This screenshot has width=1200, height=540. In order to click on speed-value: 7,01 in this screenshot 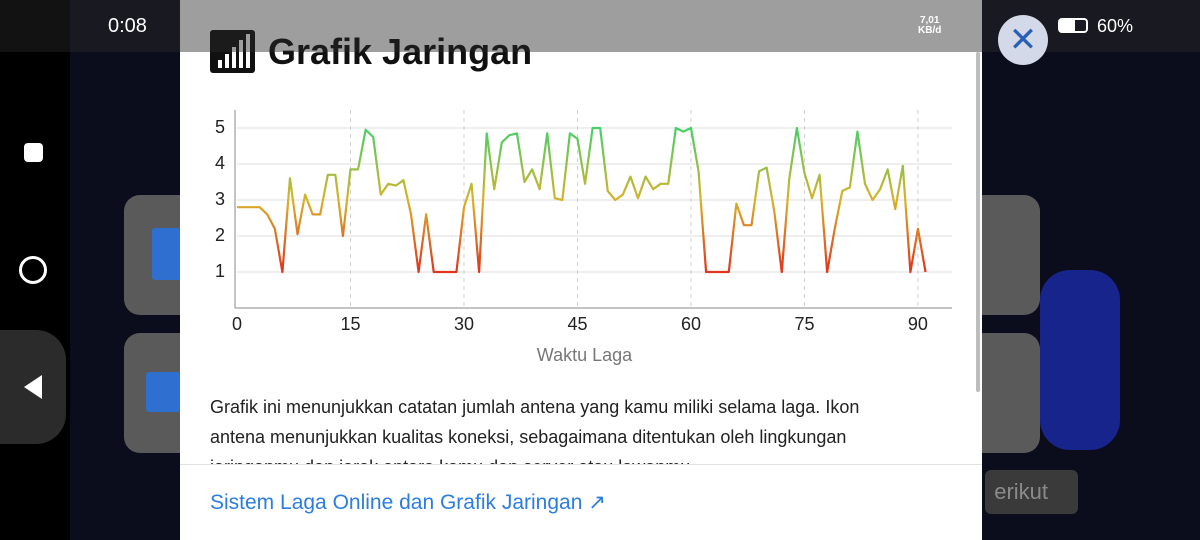, I will do `click(929, 20)`.